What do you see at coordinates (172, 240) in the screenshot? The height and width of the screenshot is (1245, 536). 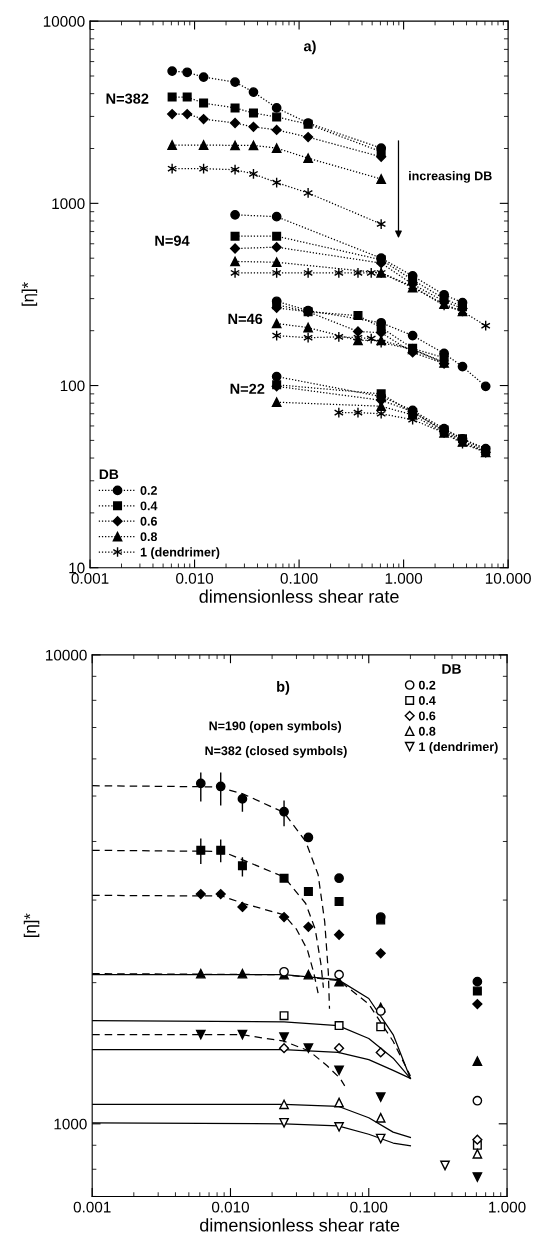 I see `annotation: N=94` at bounding box center [172, 240].